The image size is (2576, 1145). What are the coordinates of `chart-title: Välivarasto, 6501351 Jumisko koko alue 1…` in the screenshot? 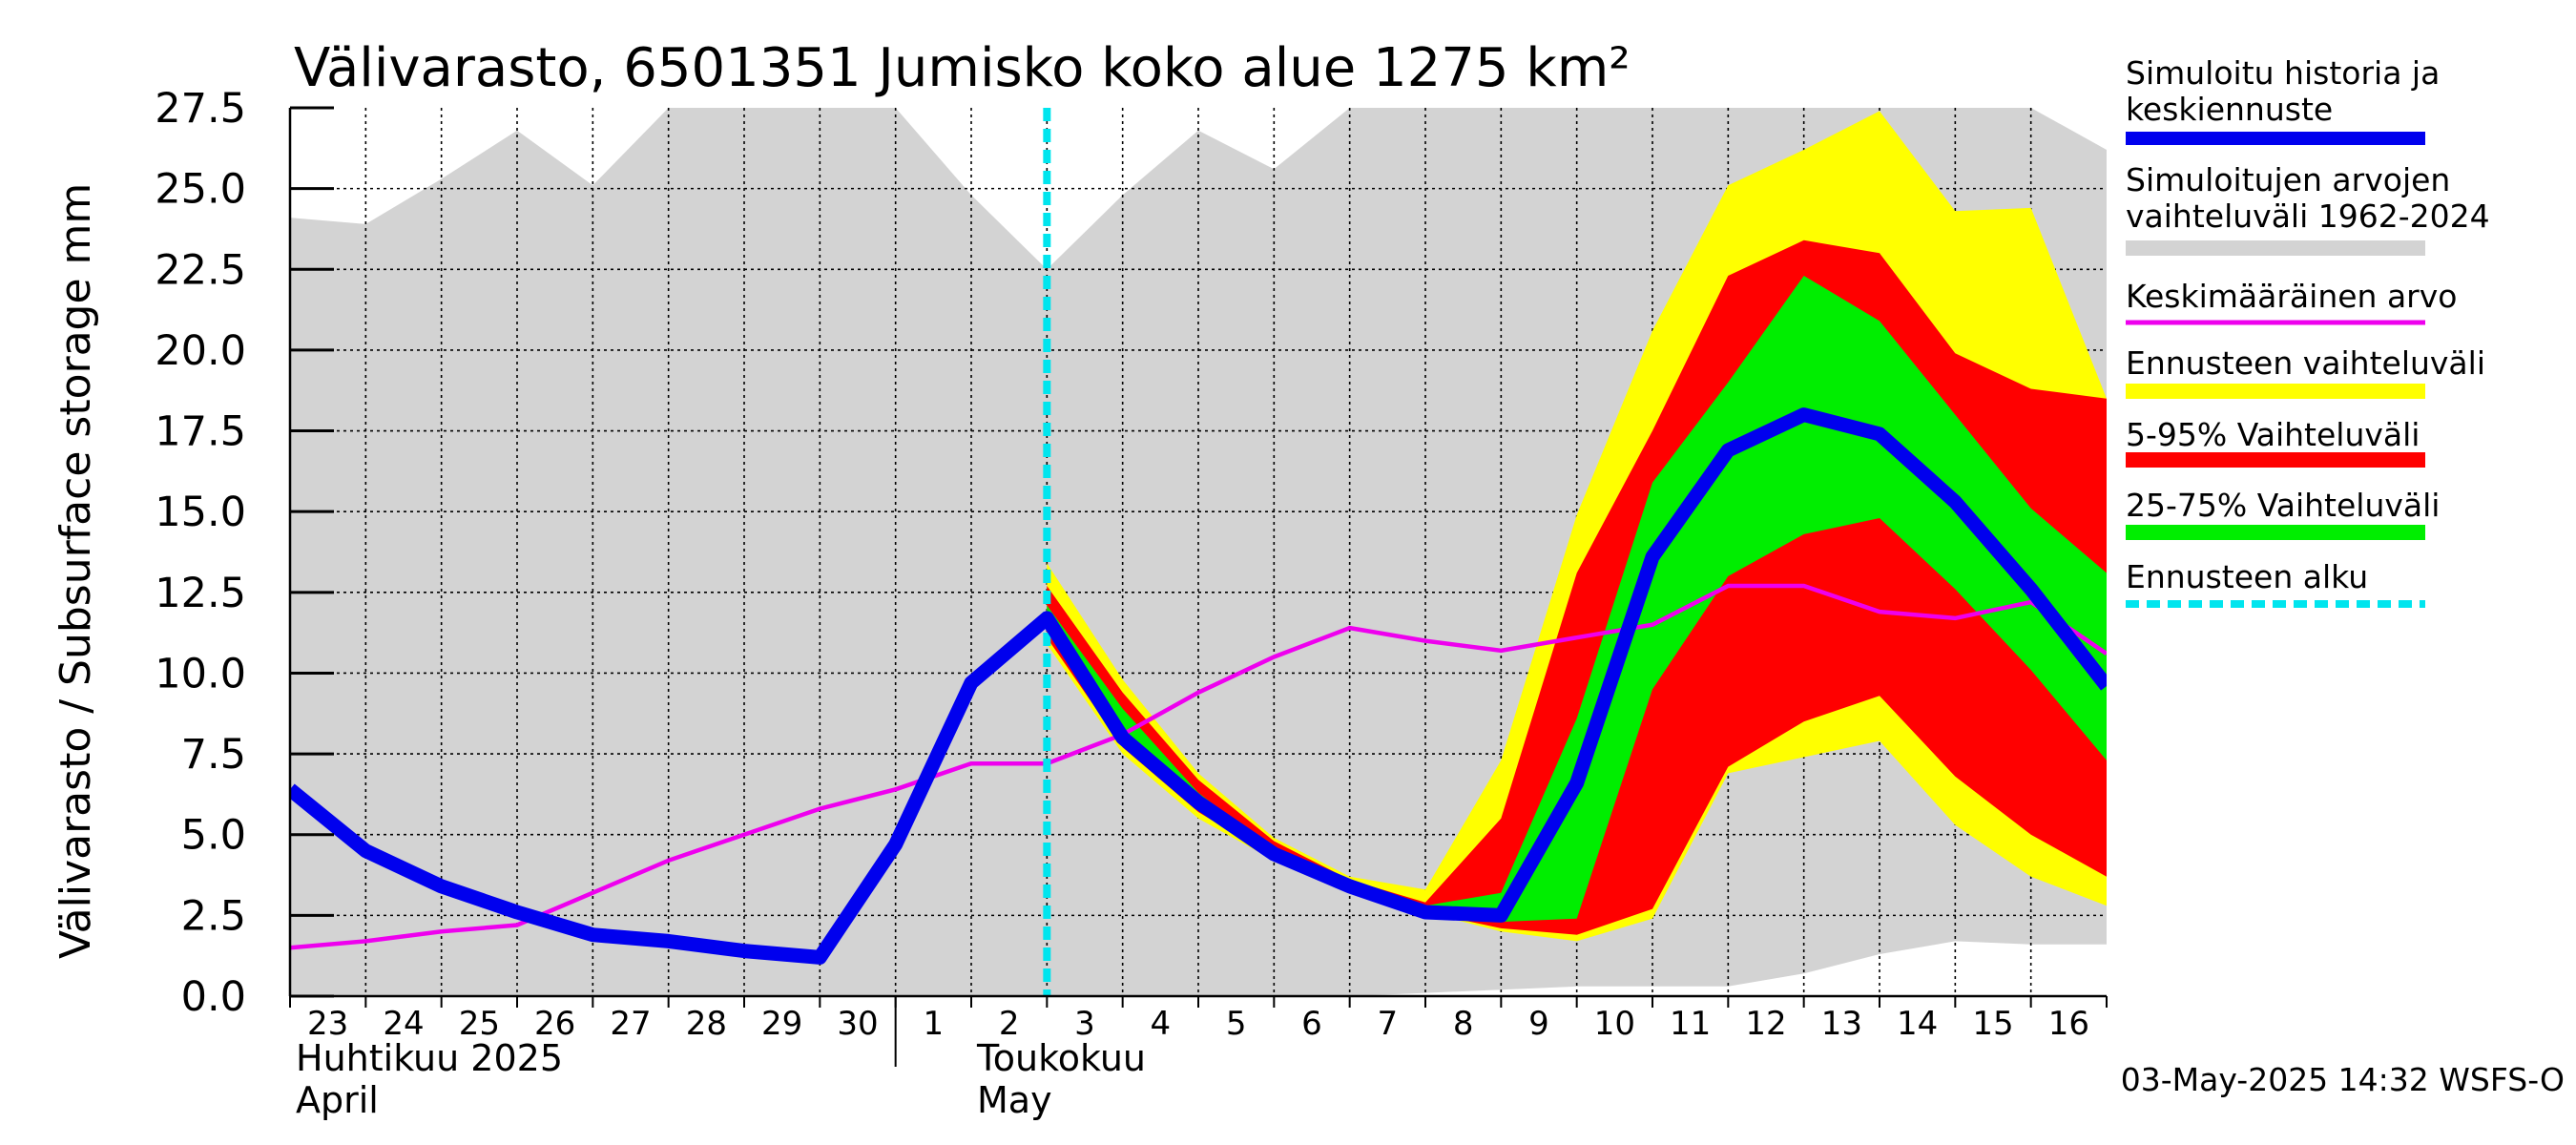 It's located at (962, 68).